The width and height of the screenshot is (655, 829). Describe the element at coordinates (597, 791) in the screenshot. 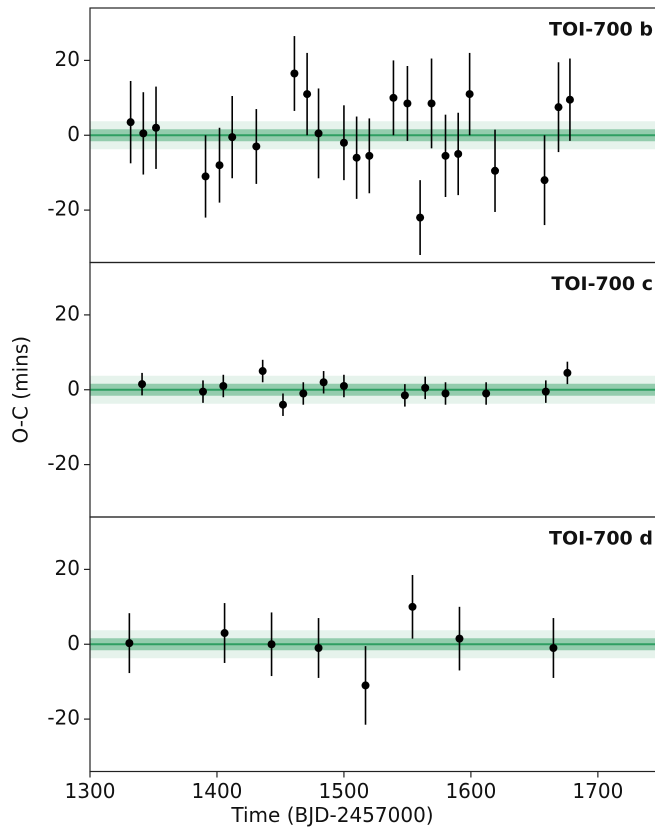

I see `x-tick-label: 1700` at that location.